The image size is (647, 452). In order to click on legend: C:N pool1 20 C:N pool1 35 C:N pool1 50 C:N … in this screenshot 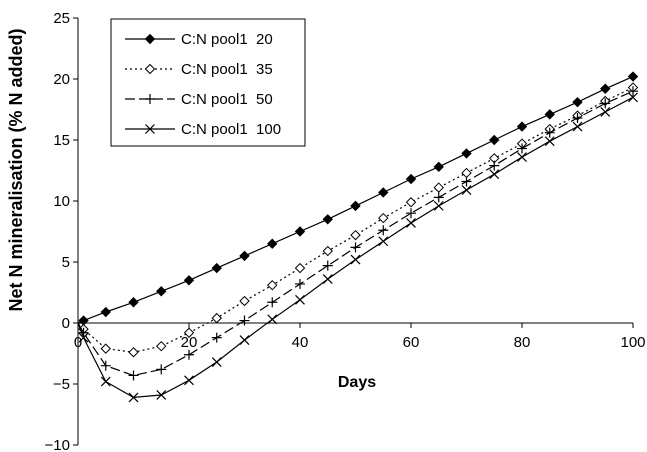, I will do `click(208, 82)`.